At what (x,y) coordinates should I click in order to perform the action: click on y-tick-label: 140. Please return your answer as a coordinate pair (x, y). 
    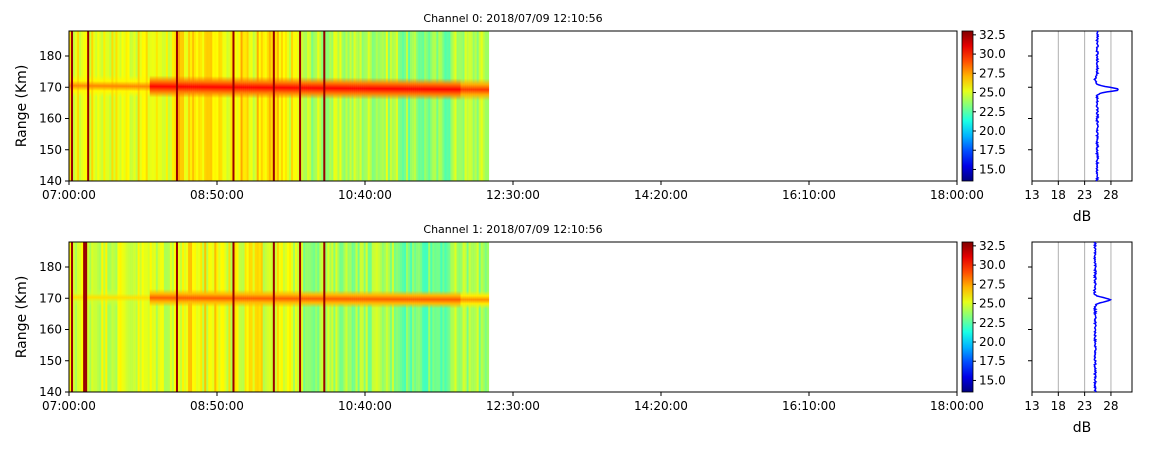
    Looking at the image, I should click on (50, 392).